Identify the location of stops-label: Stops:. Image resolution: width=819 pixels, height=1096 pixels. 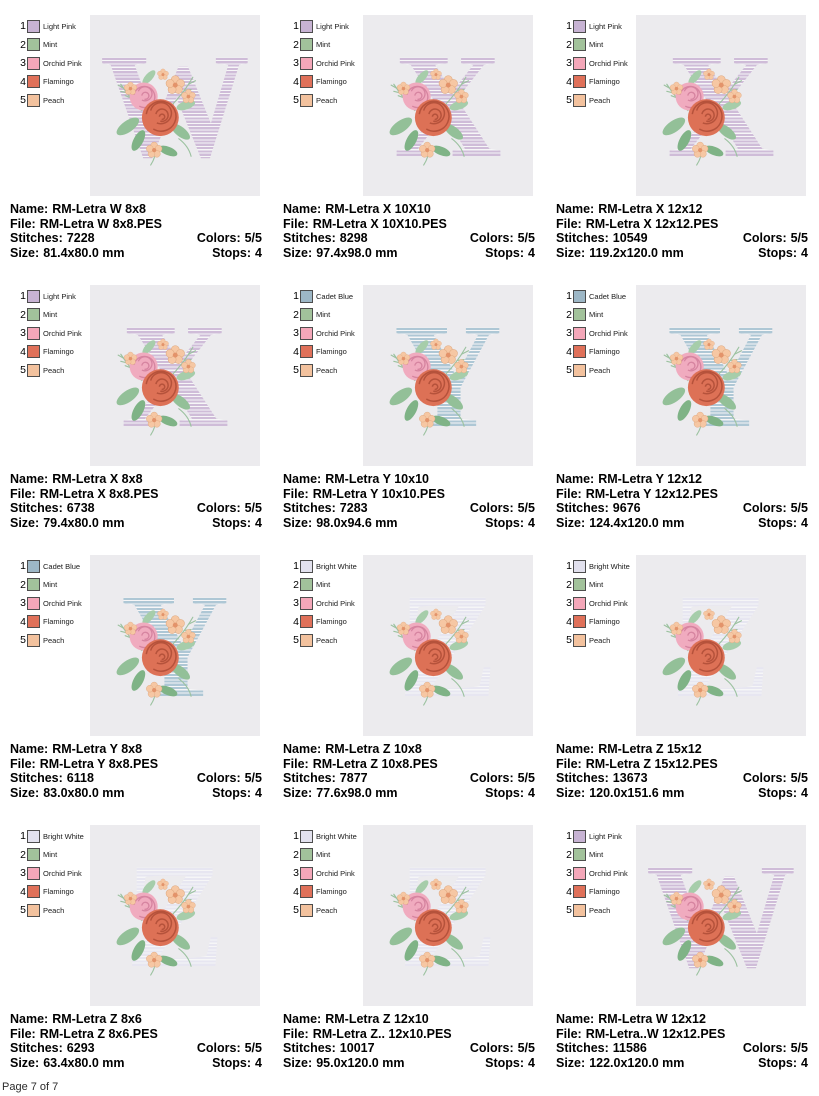
(505, 522).